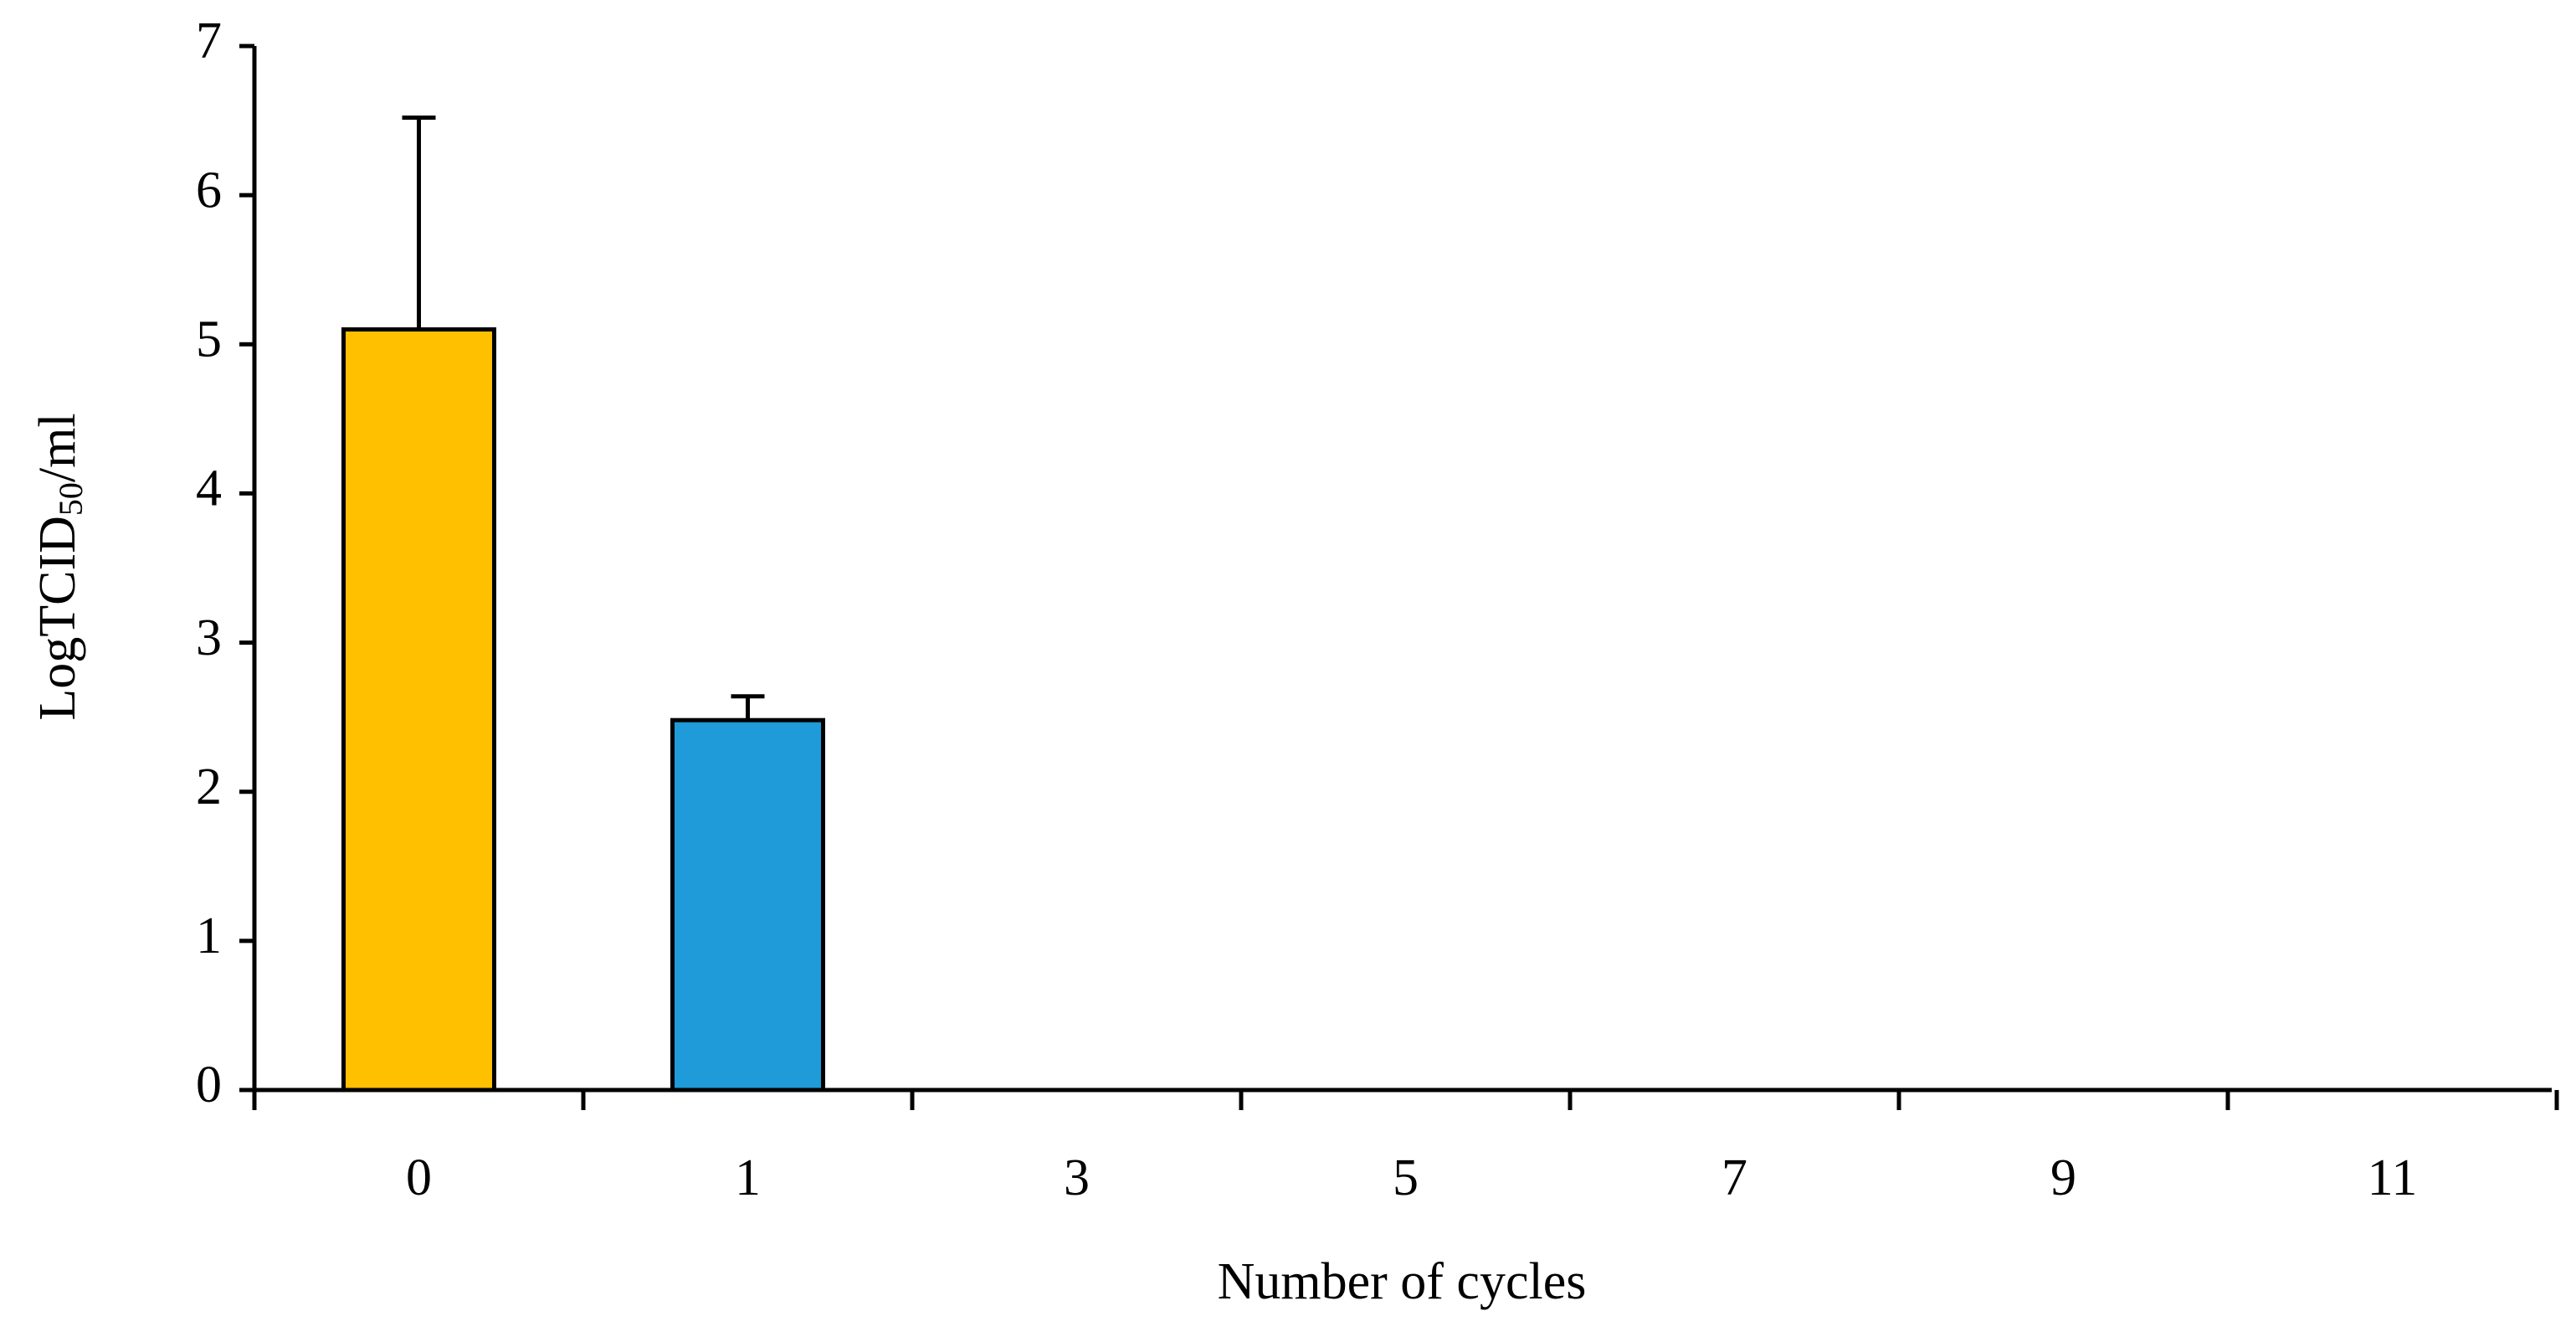 This screenshot has height=1342, width=2576. What do you see at coordinates (209, 41) in the screenshot?
I see `y-tick-label: 7` at bounding box center [209, 41].